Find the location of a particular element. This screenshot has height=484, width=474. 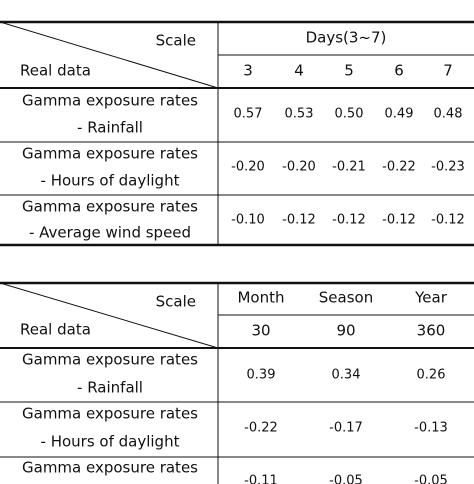

column-header: 5 is located at coordinates (349, 70).